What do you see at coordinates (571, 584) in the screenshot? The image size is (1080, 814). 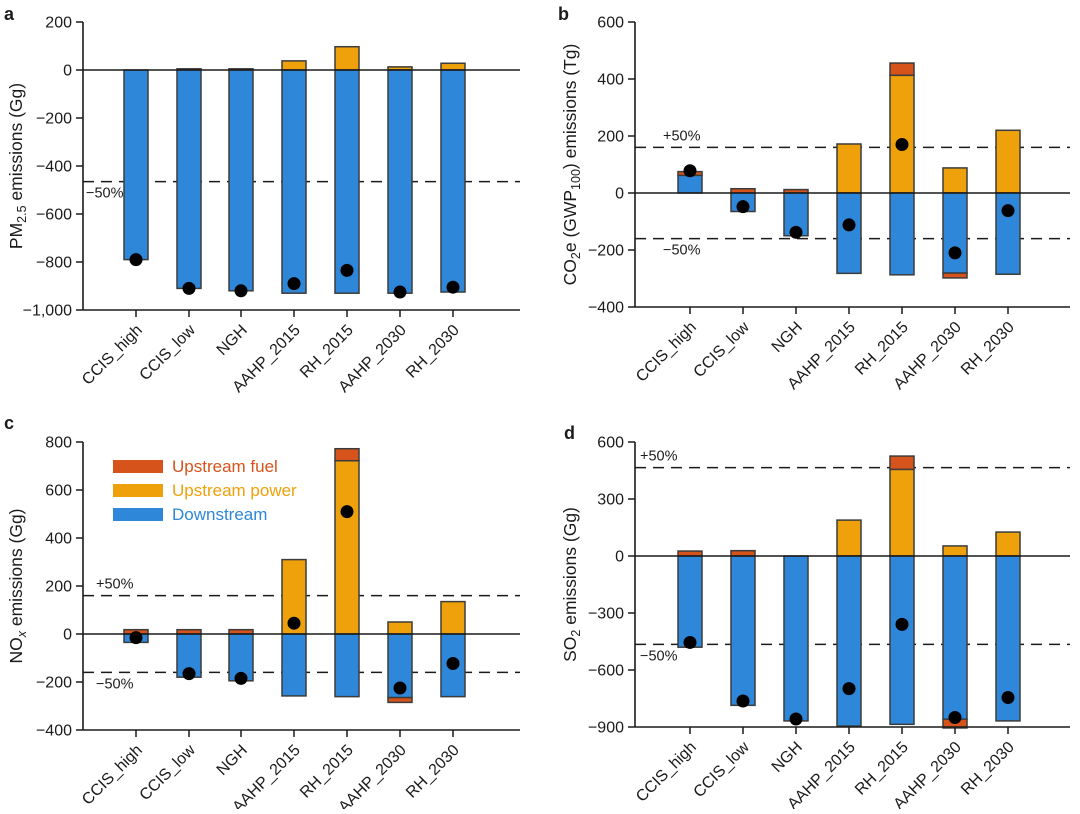 I see `y-axis-label: SO2 emissions (Gg)` at bounding box center [571, 584].